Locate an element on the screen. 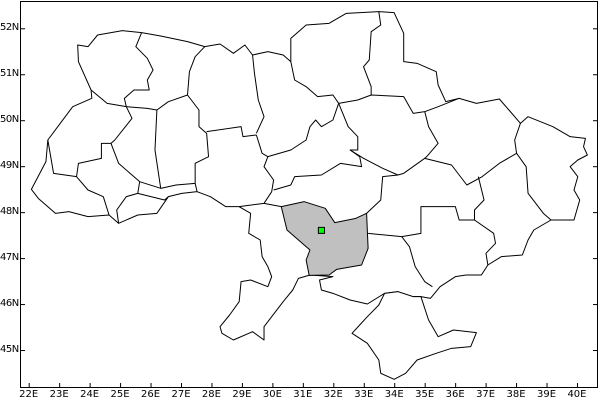 Image resolution: width=600 pixels, height=400 pixels. x-tick-label: 27E is located at coordinates (181, 394).